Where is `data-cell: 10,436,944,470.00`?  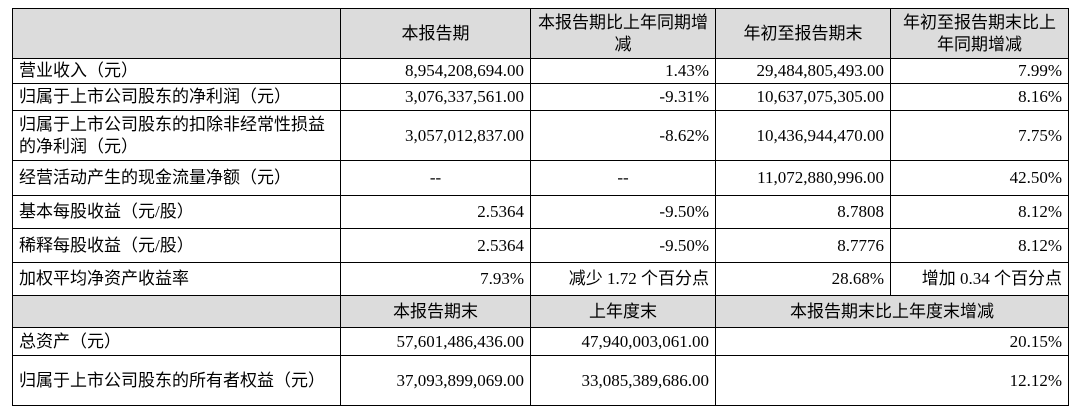
data-cell: 10,436,944,470.00 is located at coordinates (803, 135).